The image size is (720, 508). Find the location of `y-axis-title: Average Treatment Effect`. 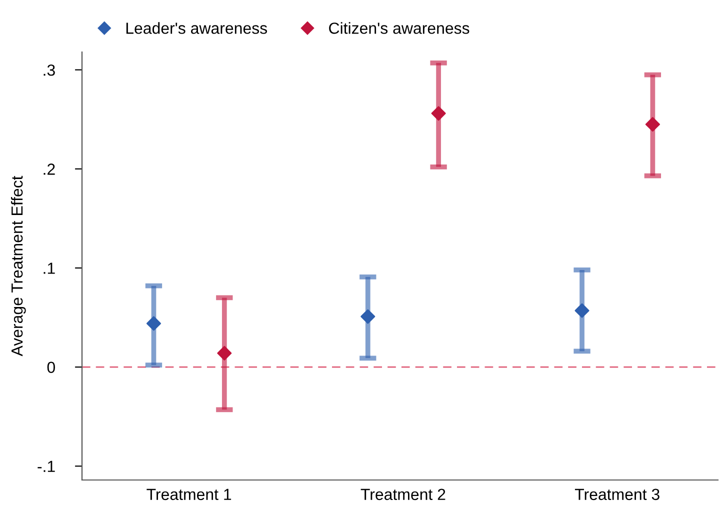

y-axis-title: Average Treatment Effect is located at coordinates (18, 266).